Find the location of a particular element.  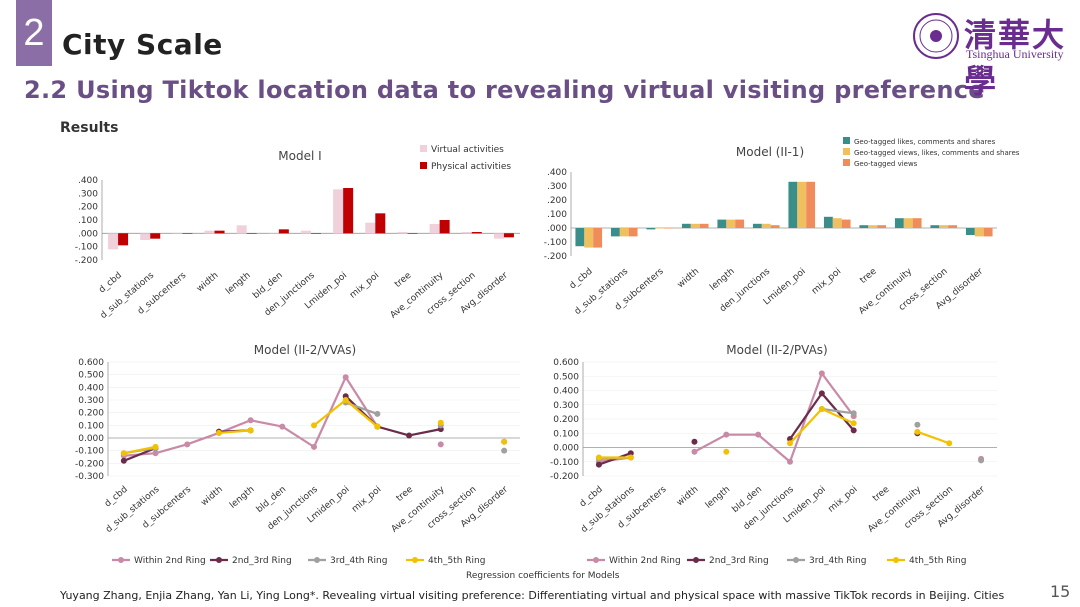

chart-title: Model (II-1) is located at coordinates (770, 152).